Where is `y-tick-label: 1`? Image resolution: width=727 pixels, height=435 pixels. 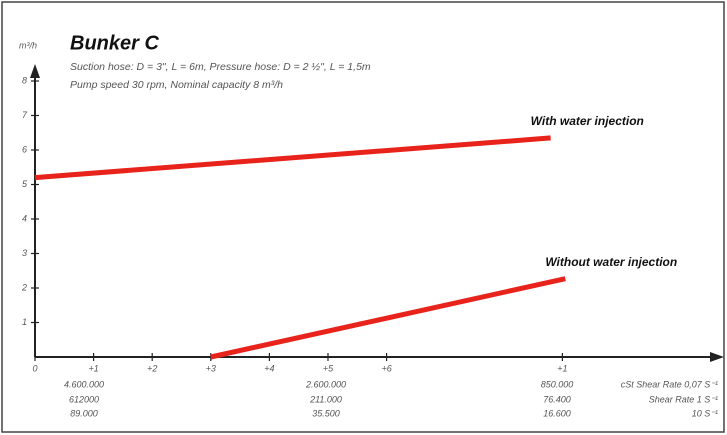
y-tick-label: 1 is located at coordinates (24, 322).